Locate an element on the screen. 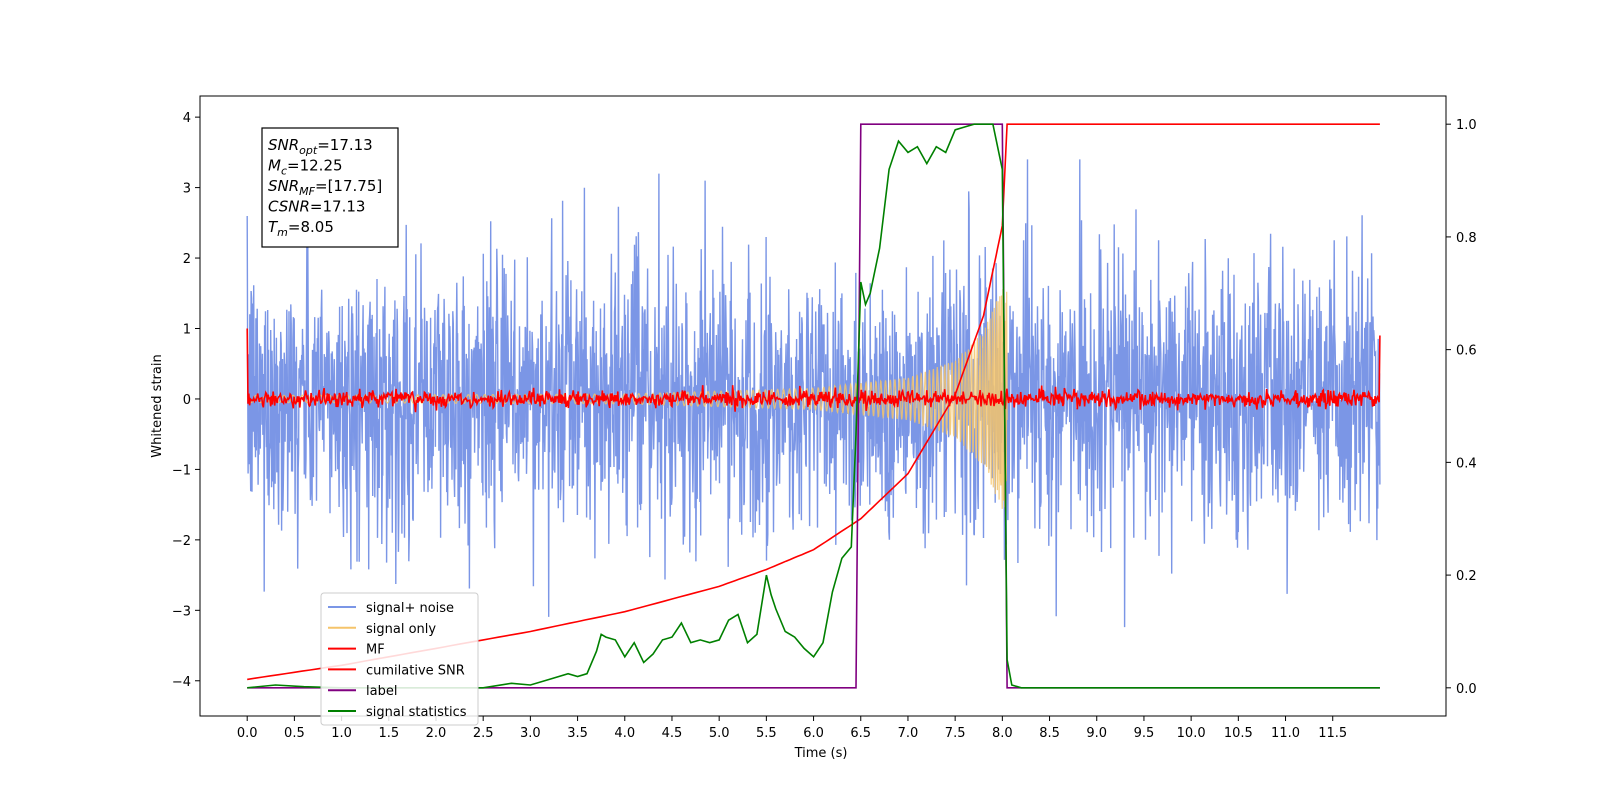 This screenshot has height=800, width=1600. x-tick-label: 3.5 is located at coordinates (577, 733).